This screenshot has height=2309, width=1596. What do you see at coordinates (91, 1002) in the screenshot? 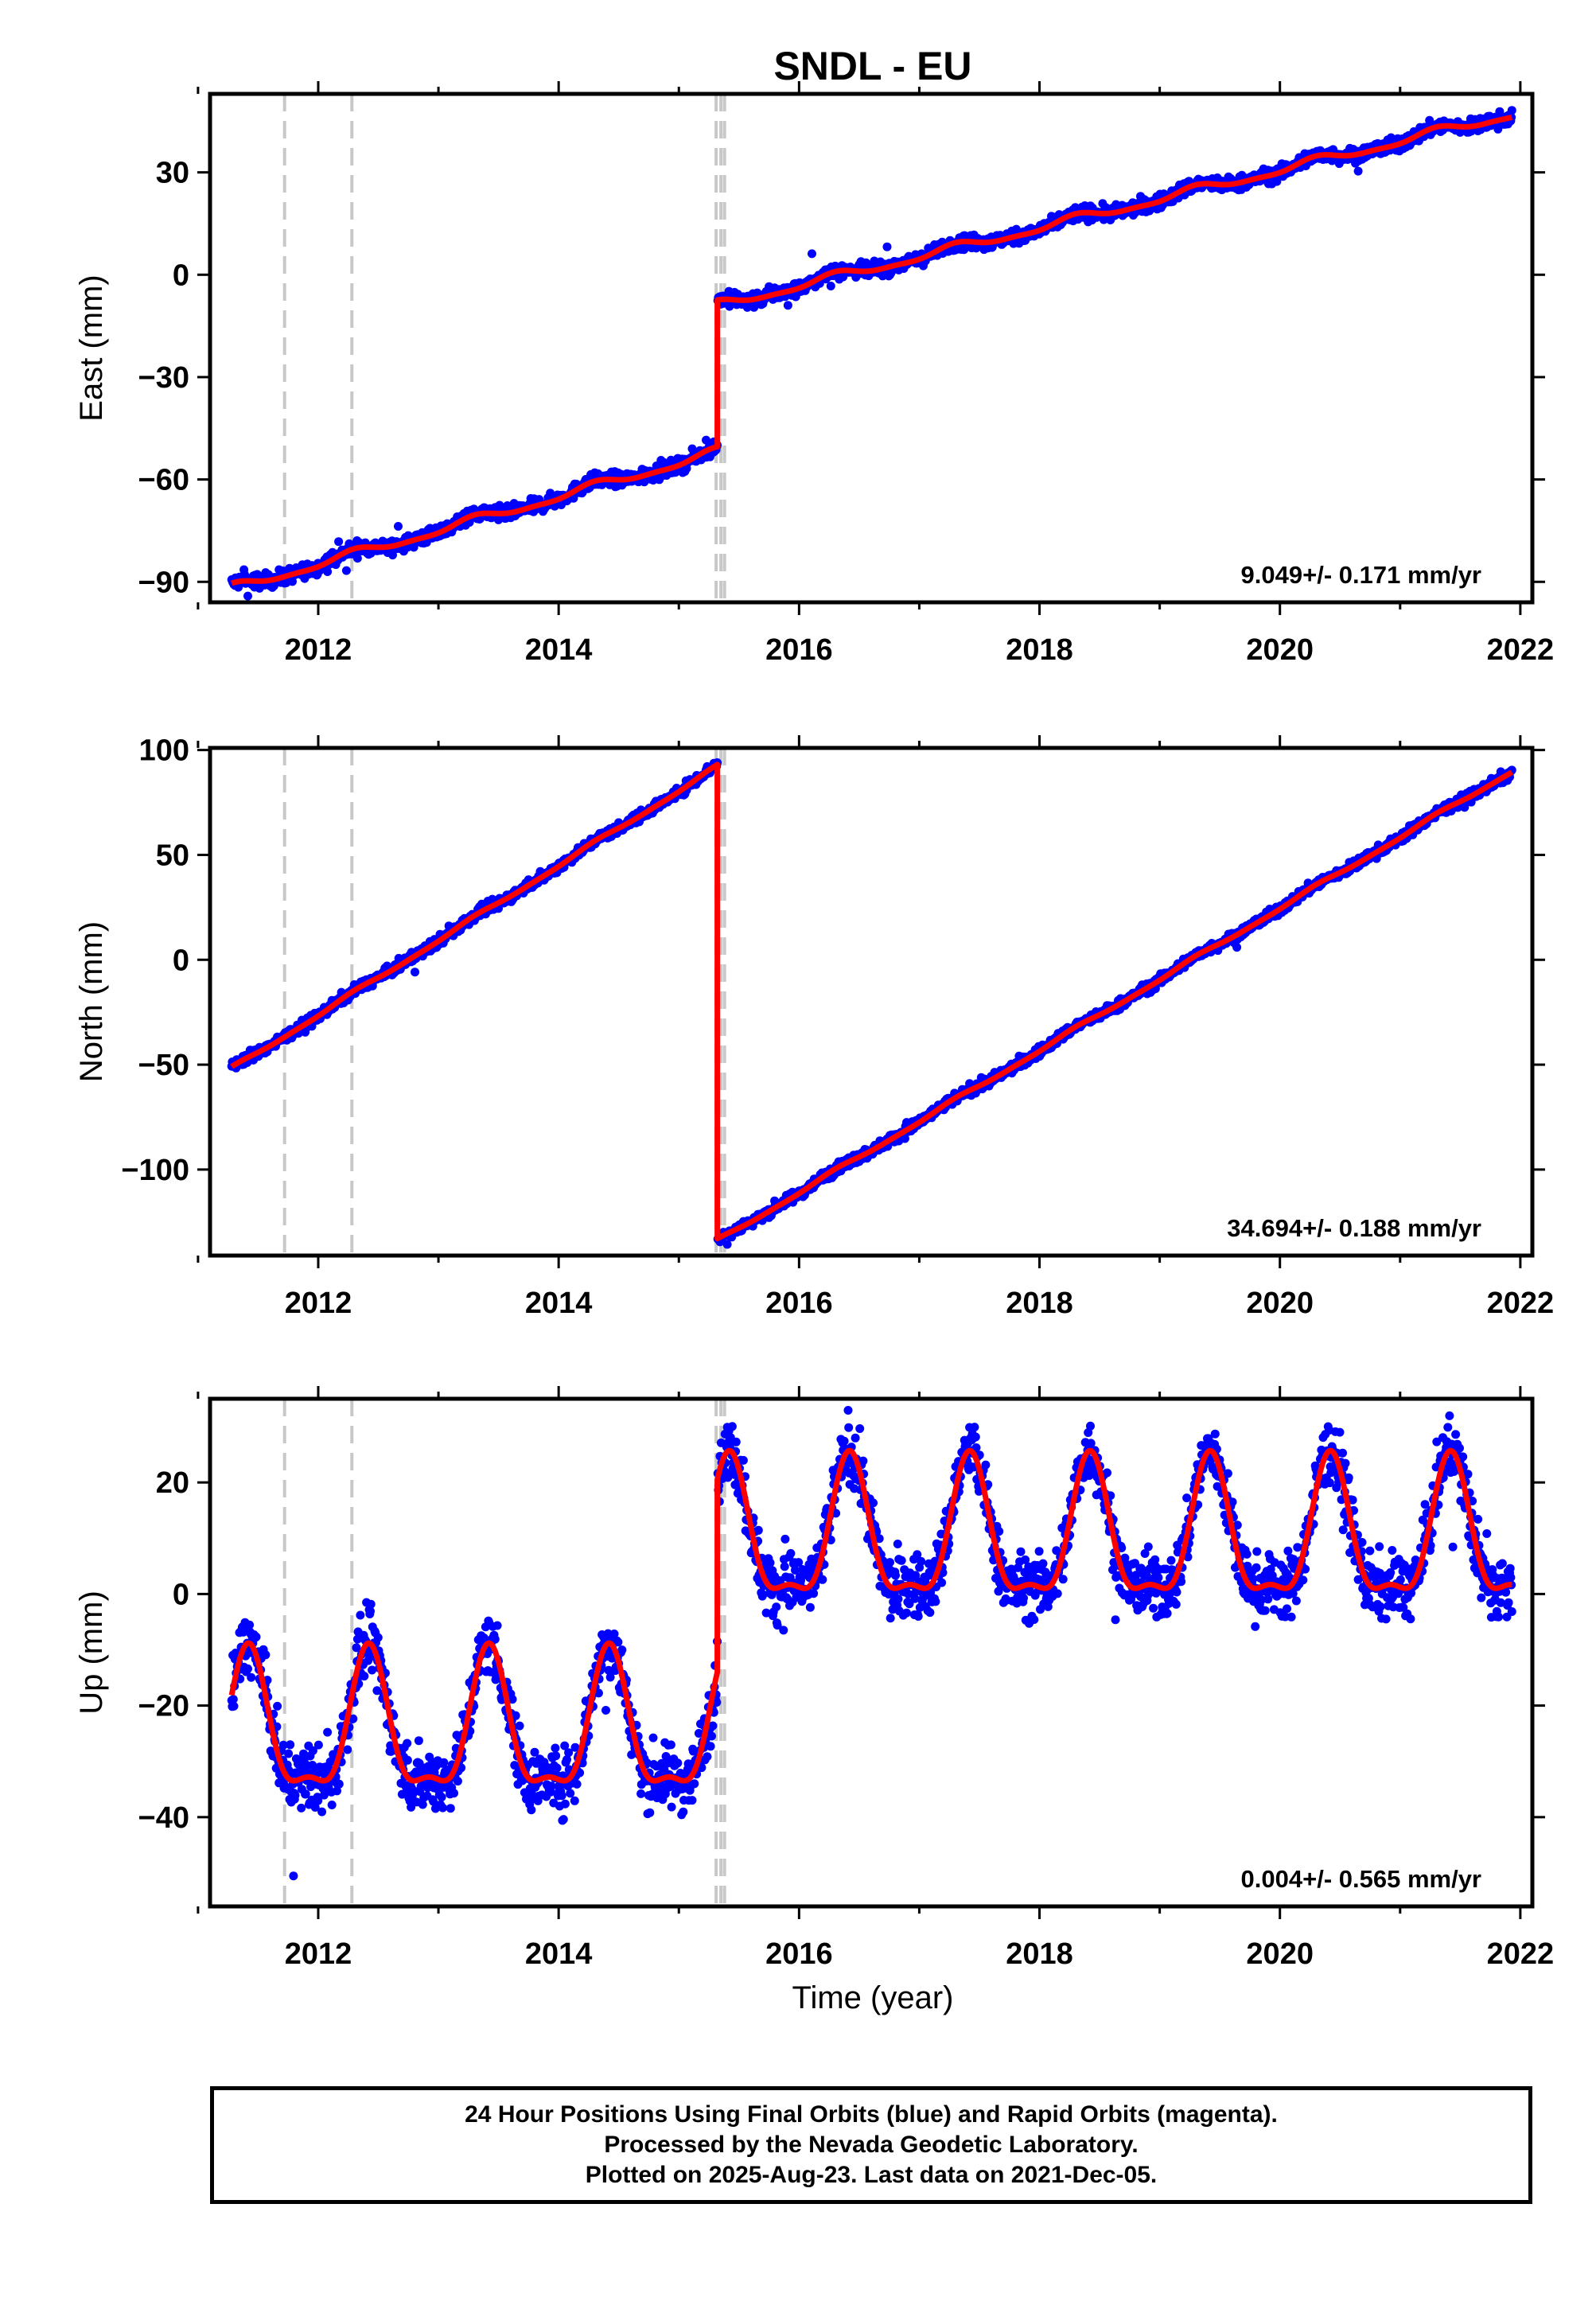
I see `y-axis-label: North (mm)` at bounding box center [91, 1002].